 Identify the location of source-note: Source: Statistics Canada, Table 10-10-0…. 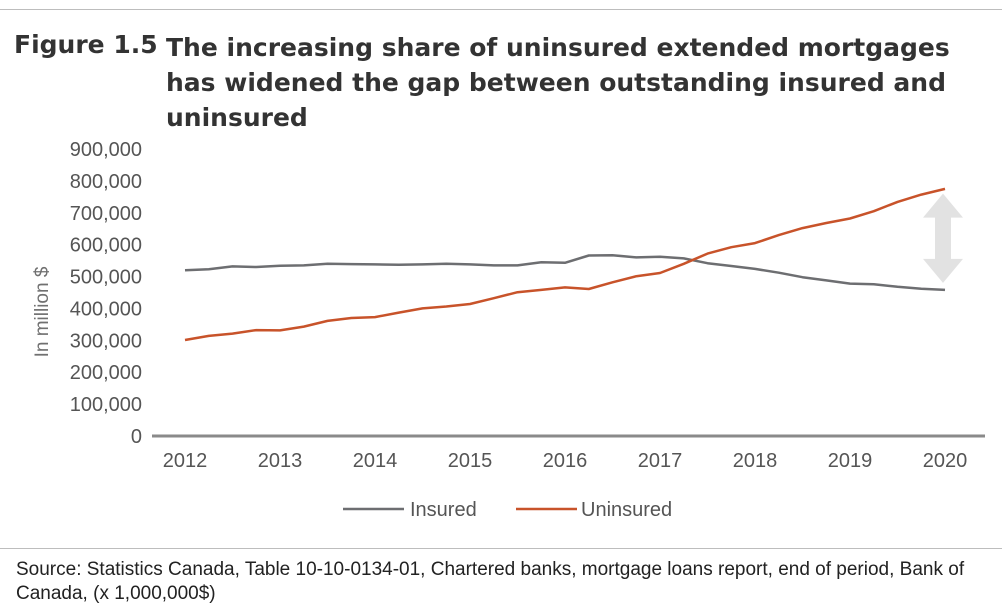
(490, 581).